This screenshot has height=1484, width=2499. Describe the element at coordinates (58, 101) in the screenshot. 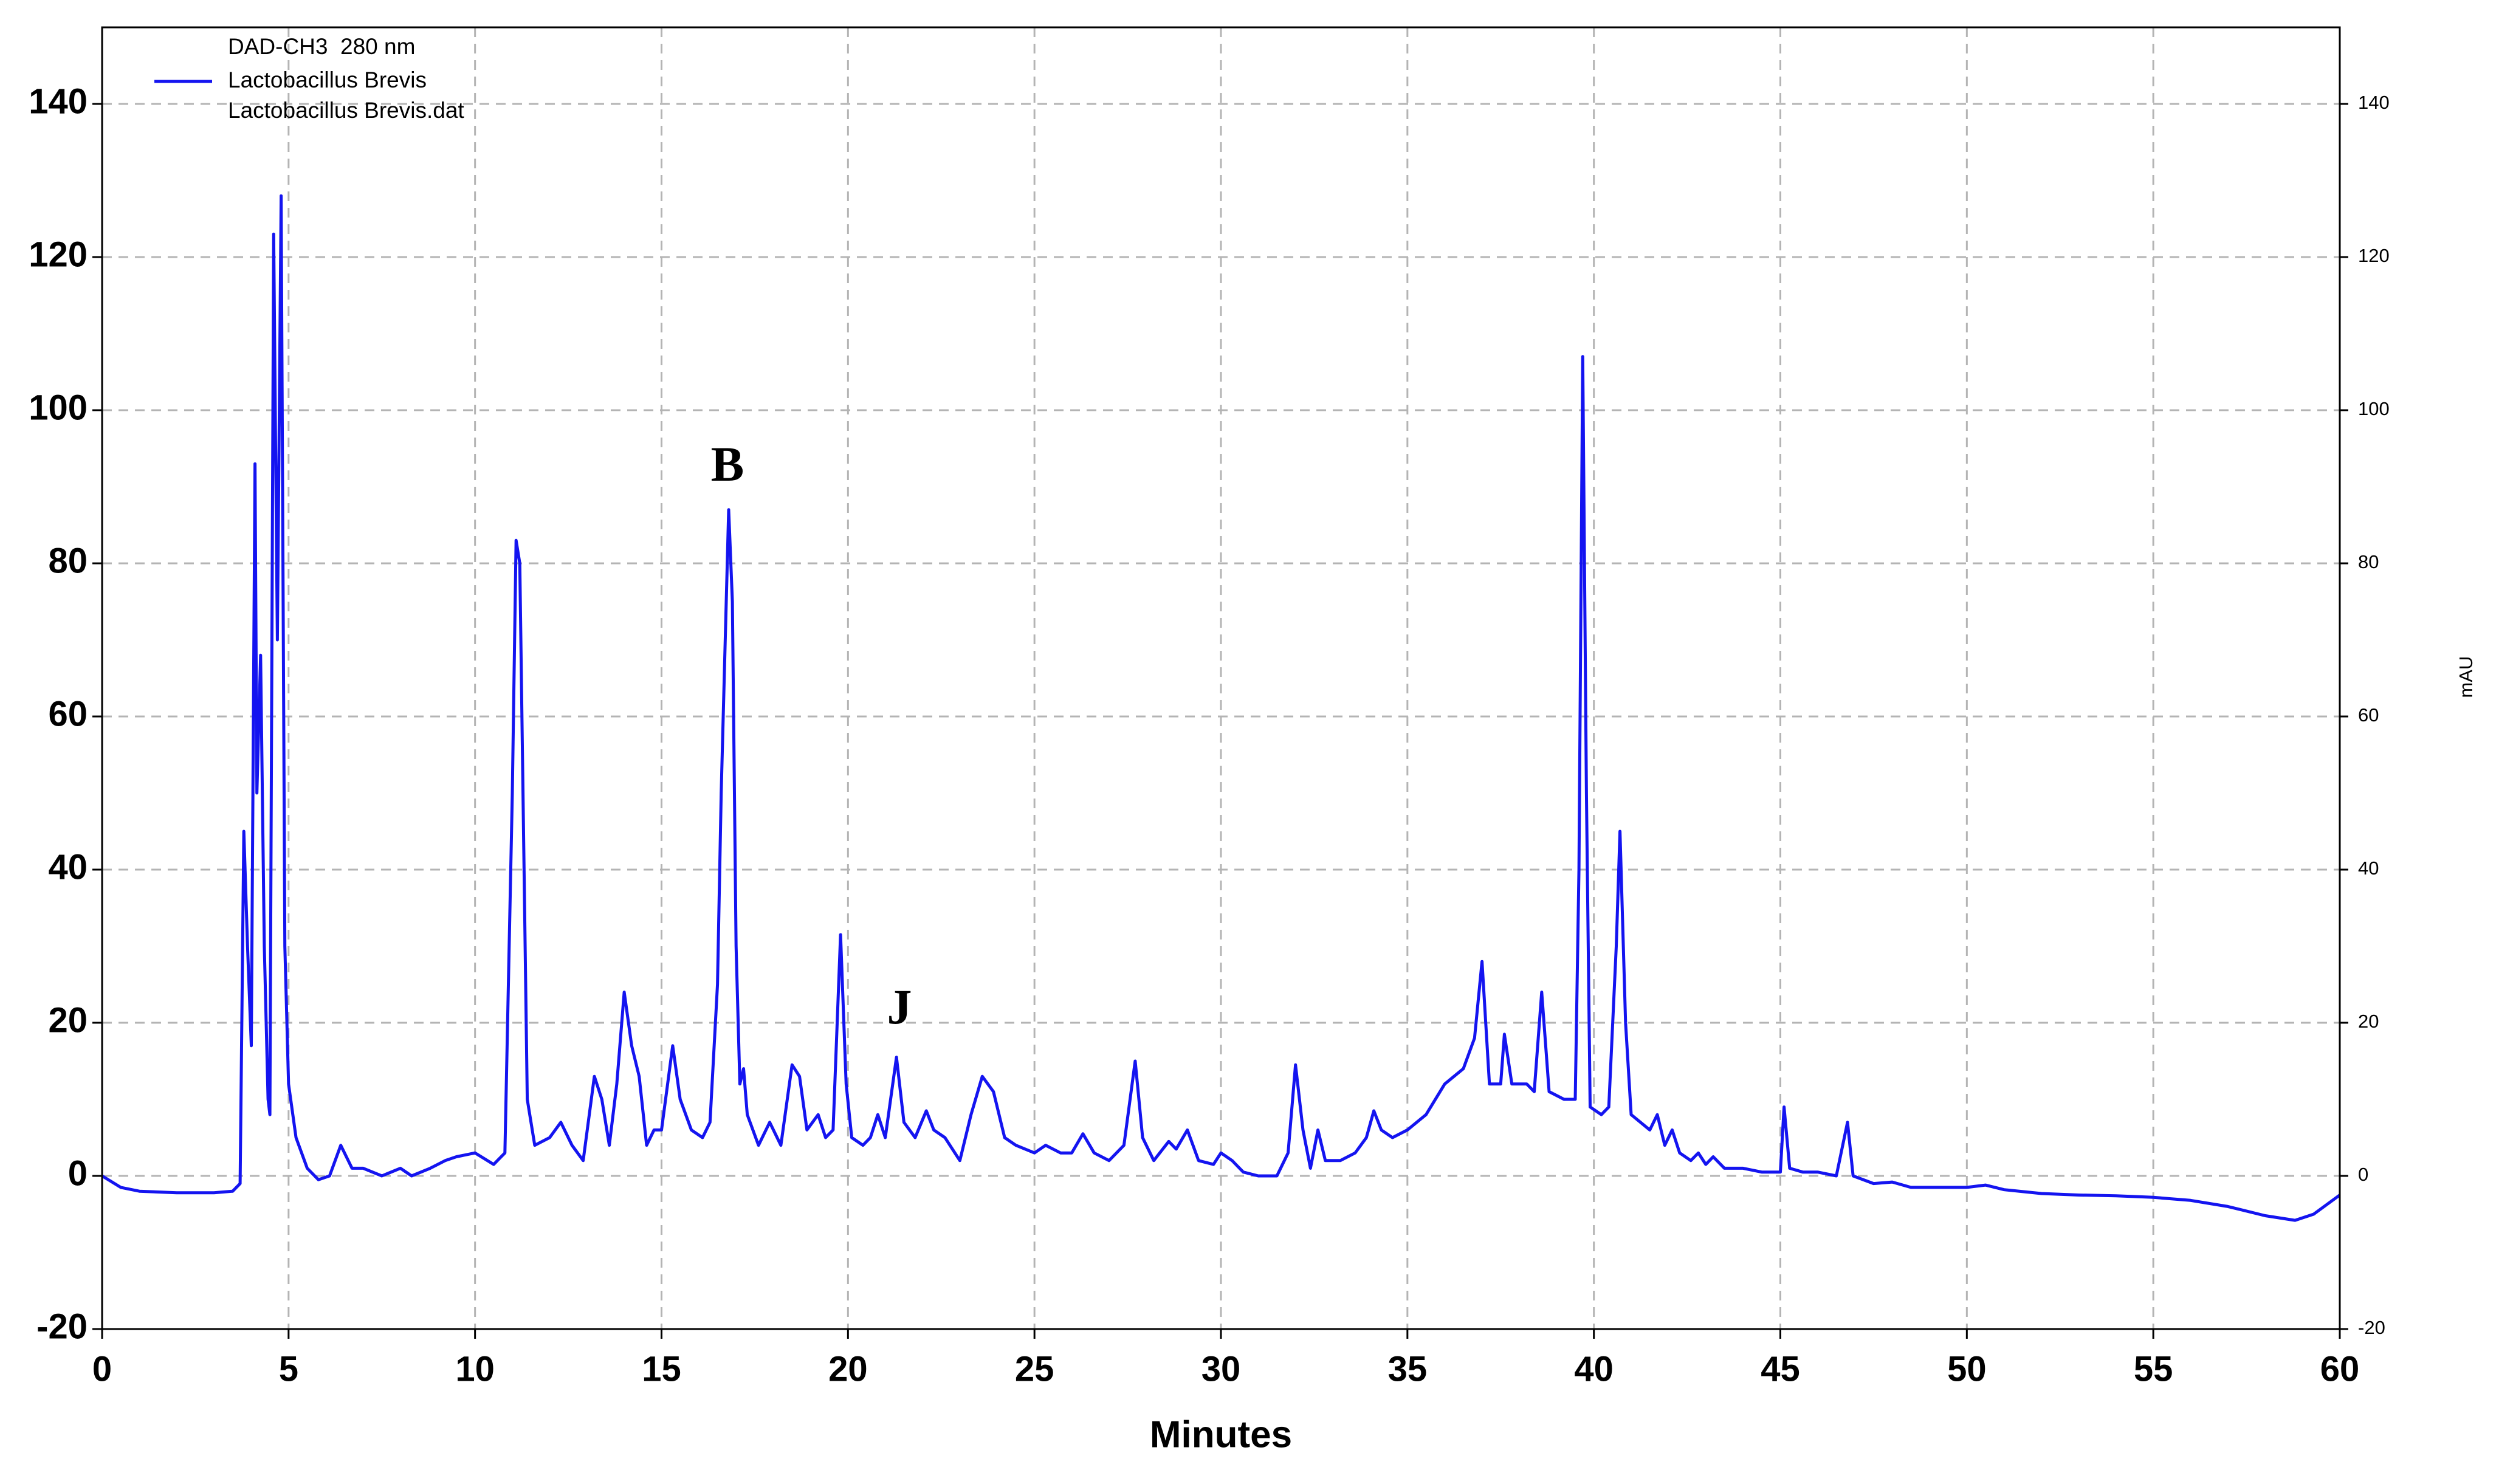

I see `y-tick-label: 140` at that location.